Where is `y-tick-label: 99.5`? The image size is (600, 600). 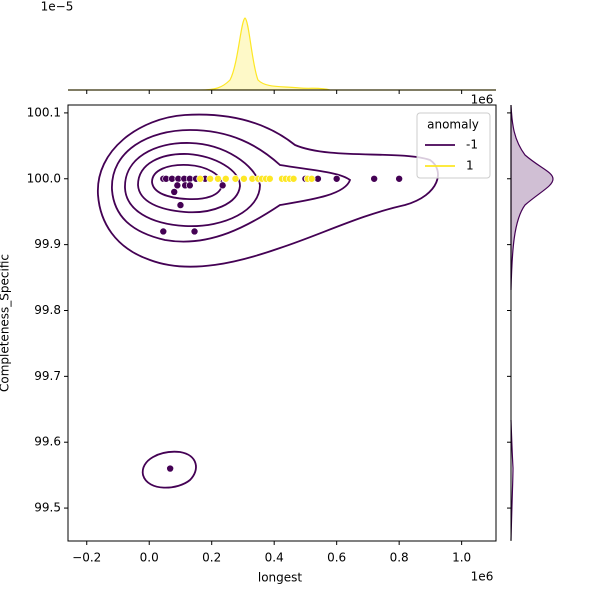 y-tick-label: 99.5 is located at coordinates (47, 508).